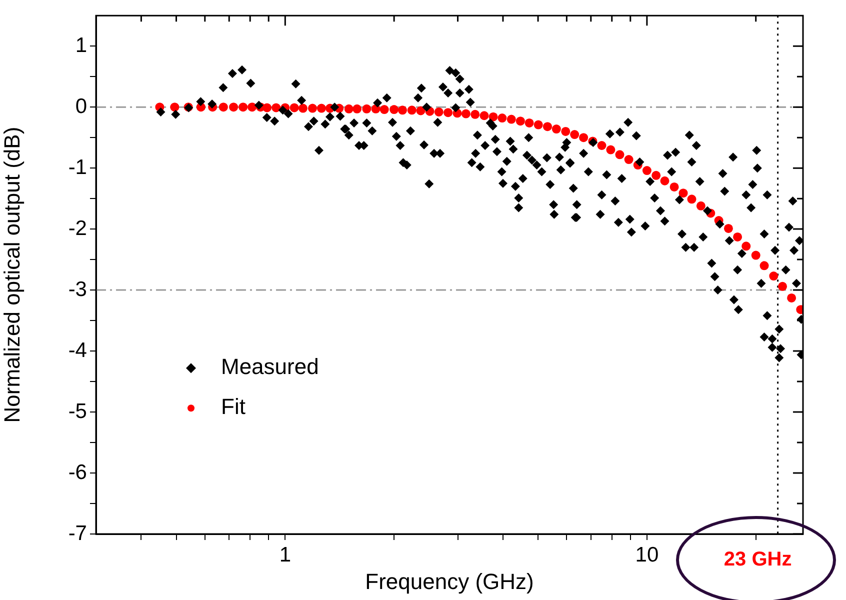 The width and height of the screenshot is (846, 600). I want to click on y-tick-label: 1, so click(81, 45).